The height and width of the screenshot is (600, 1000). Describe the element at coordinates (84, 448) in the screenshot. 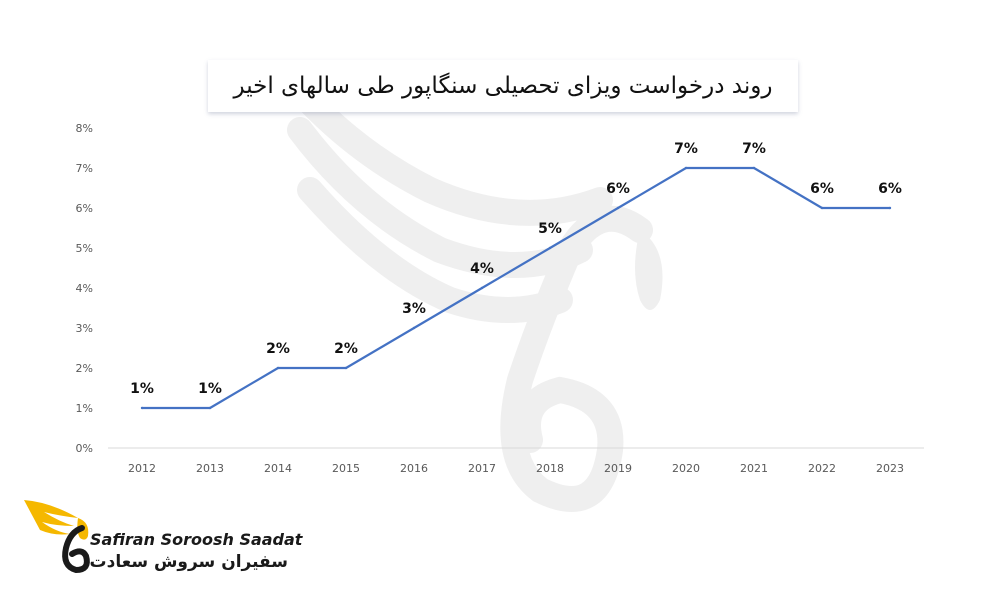

I see `y-tick-label: 0%` at that location.